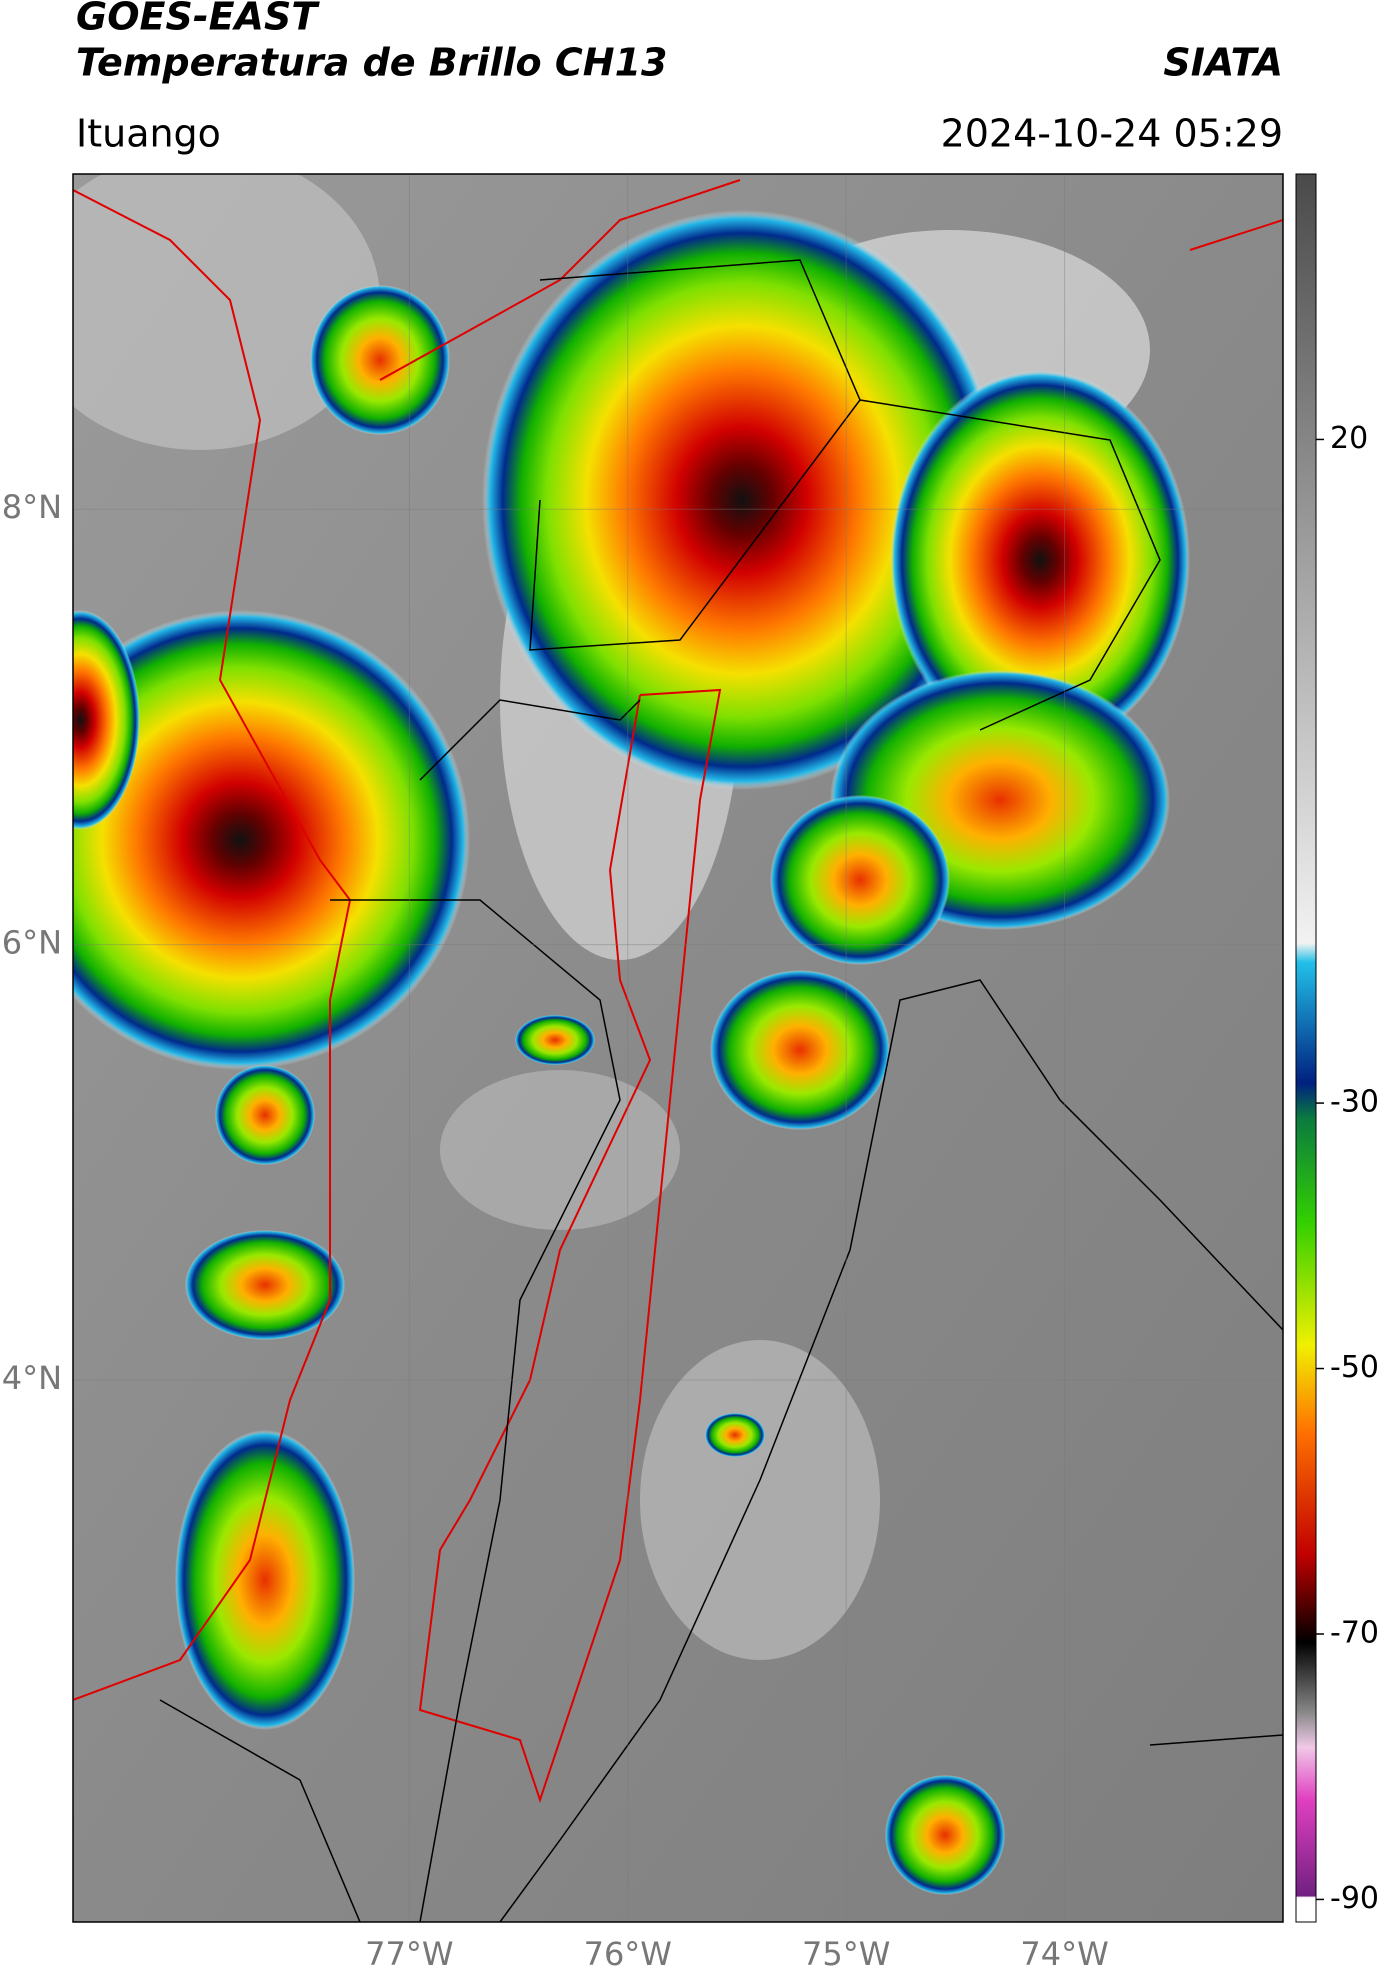 The width and height of the screenshot is (1384, 1981). What do you see at coordinates (371, 63) in the screenshot?
I see `subtitle: Temperatura de Brillo CH13` at bounding box center [371, 63].